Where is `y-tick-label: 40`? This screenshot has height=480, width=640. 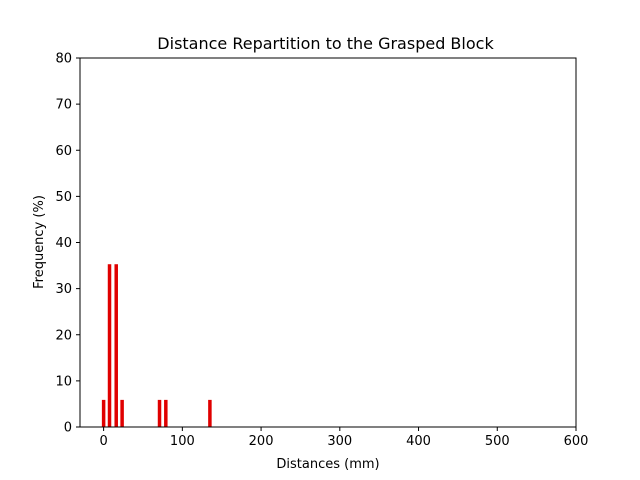
y-tick-label: 40 is located at coordinates (63, 243).